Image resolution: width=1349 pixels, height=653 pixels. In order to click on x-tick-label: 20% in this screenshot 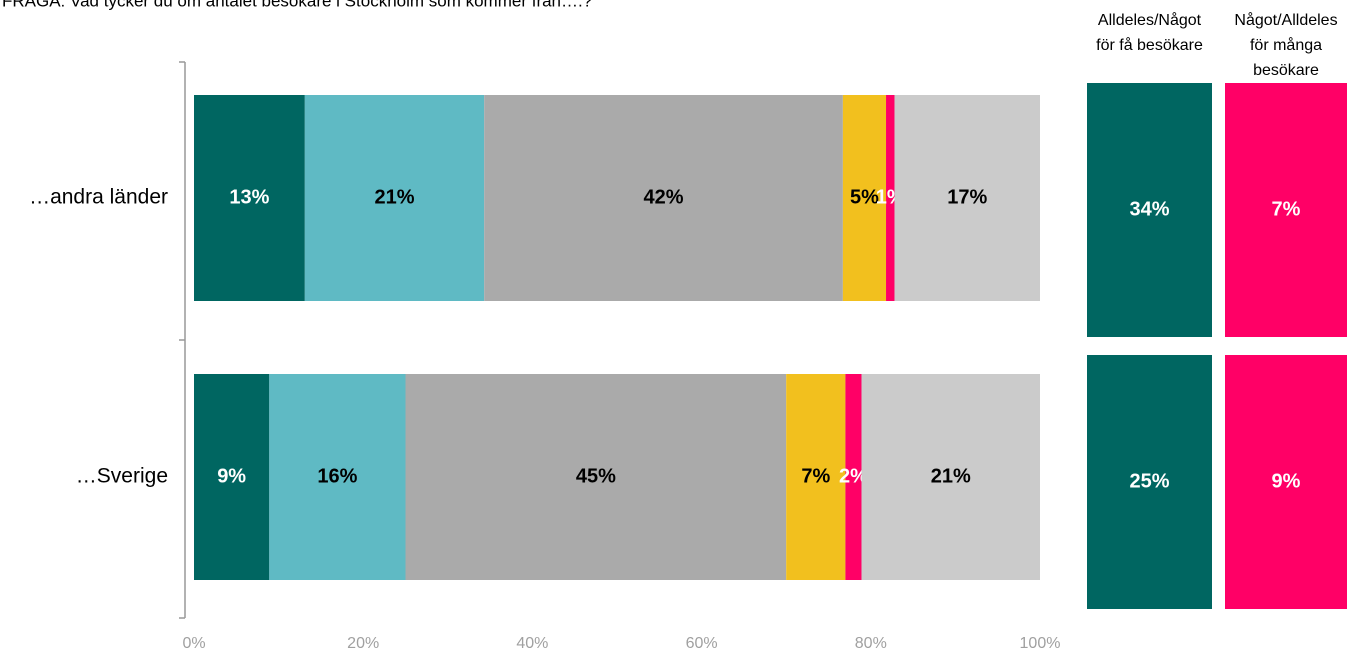, I will do `click(363, 643)`.